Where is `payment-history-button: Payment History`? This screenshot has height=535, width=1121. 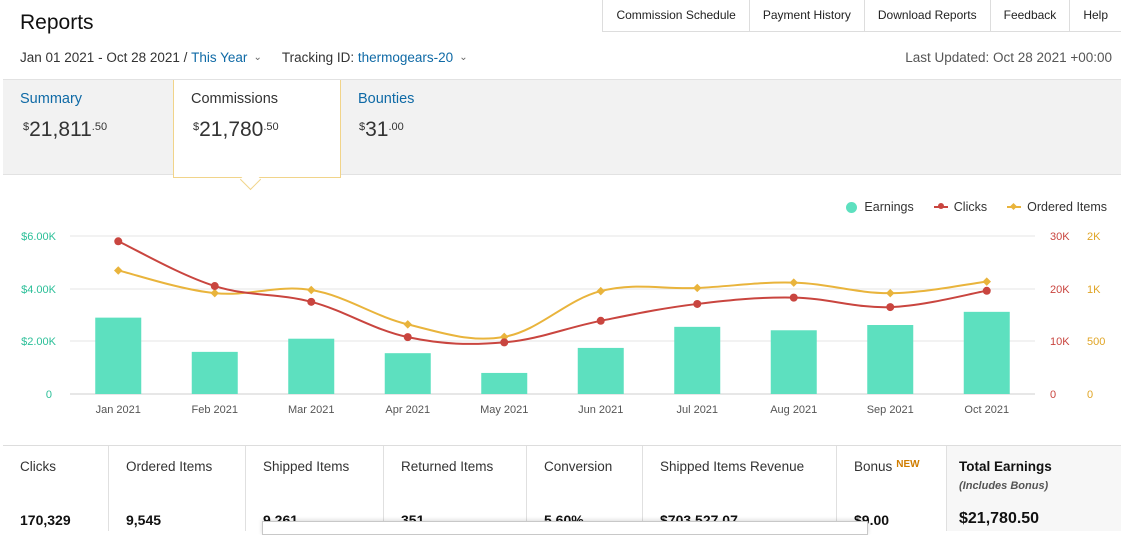 payment-history-button: Payment History is located at coordinates (806, 15).